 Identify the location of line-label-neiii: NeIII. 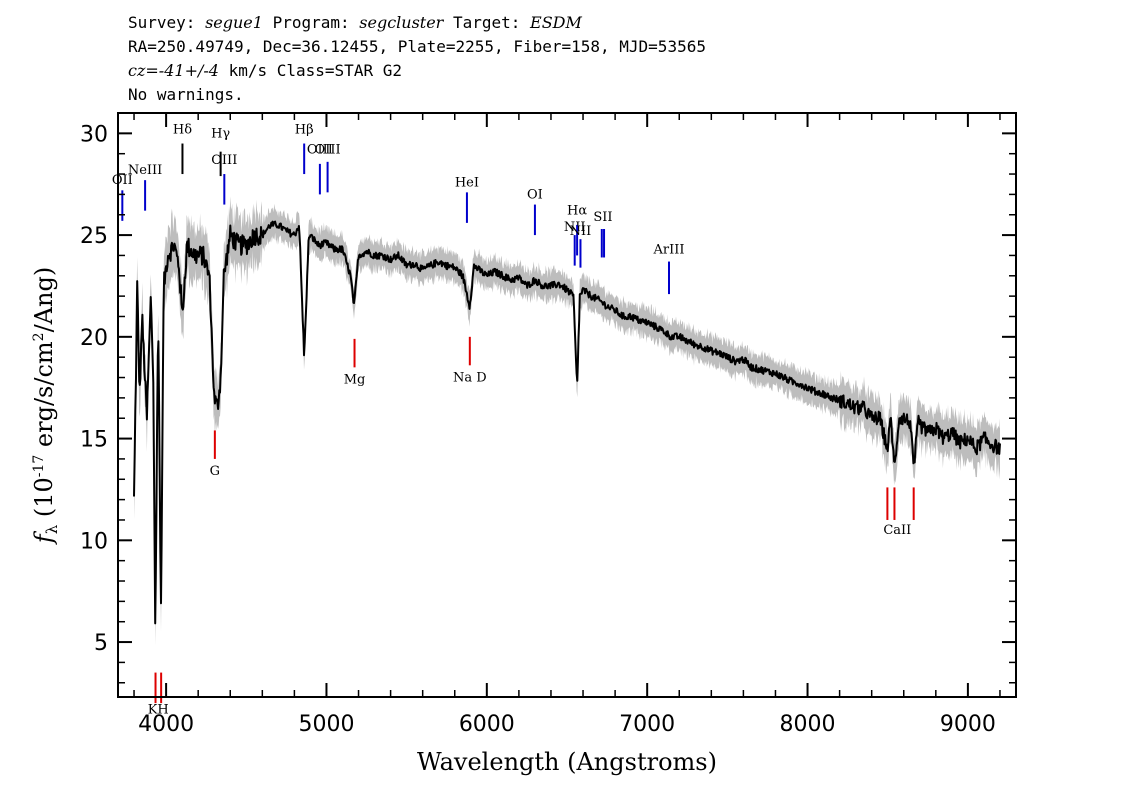
(145, 170).